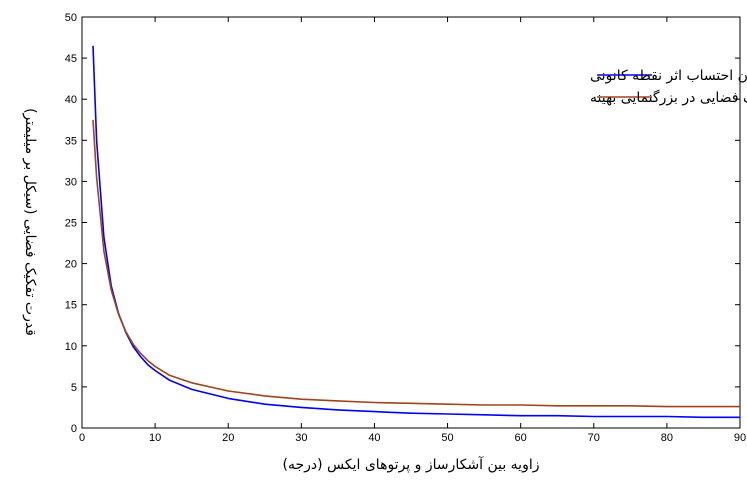 The width and height of the screenshot is (747, 493). I want to click on x-tick-label: 60, so click(521, 438).